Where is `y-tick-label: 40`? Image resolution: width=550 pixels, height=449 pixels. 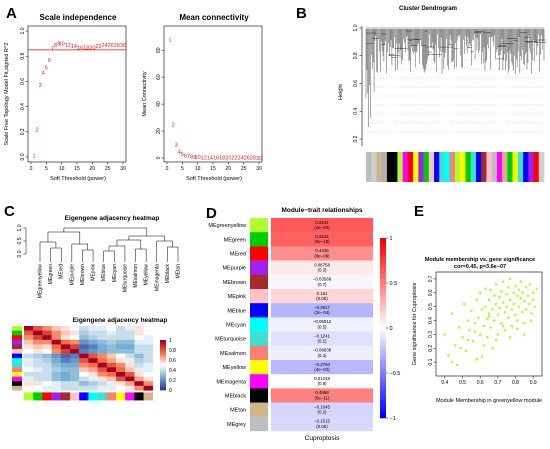
y-tick-label: 40 is located at coordinates (159, 104).